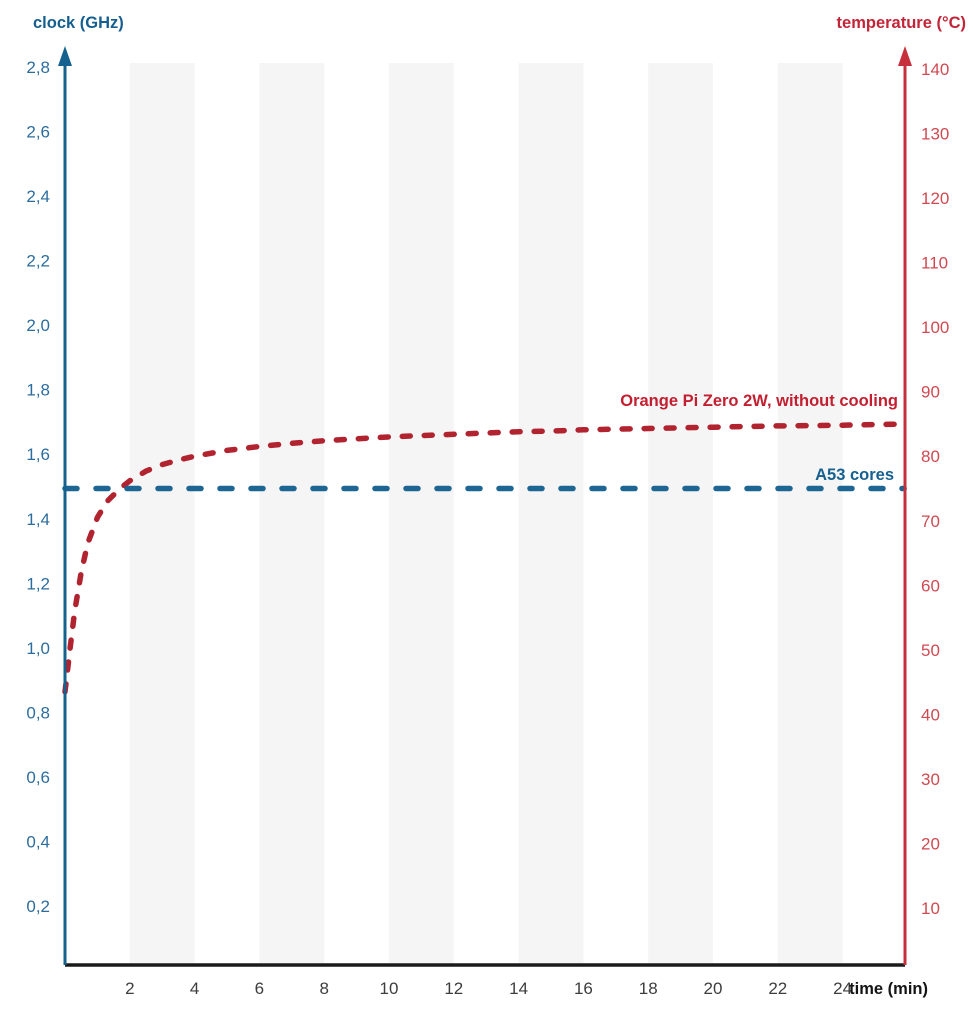 The width and height of the screenshot is (973, 1009). What do you see at coordinates (759, 401) in the screenshot?
I see `temperature-series-label: Orange Pi Zero 2W, without cooling` at bounding box center [759, 401].